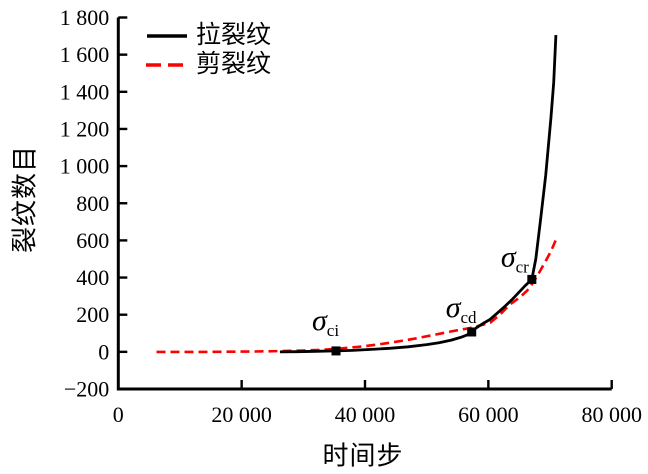  I want to click on x-tick-label: 0, so click(118, 414).